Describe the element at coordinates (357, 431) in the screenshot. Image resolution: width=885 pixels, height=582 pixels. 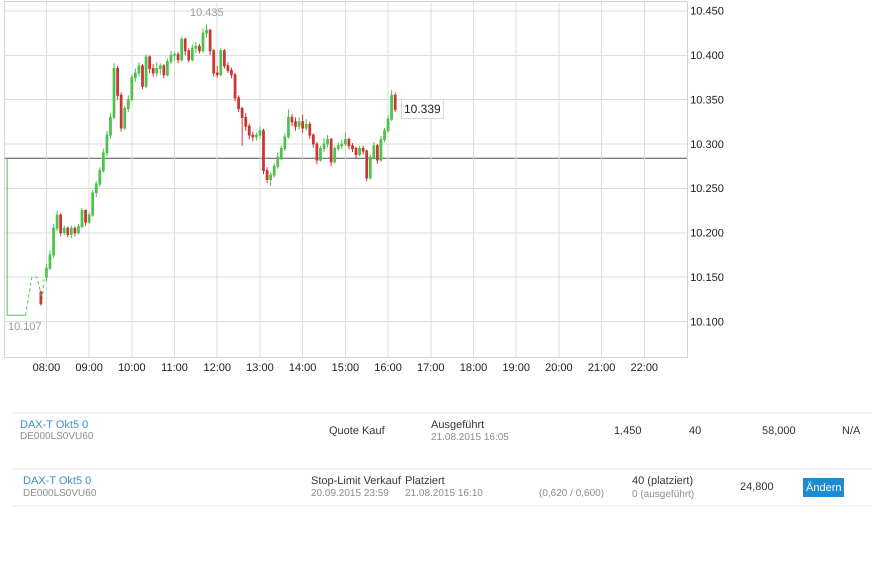
I see `text: Quote Kauf` at that location.